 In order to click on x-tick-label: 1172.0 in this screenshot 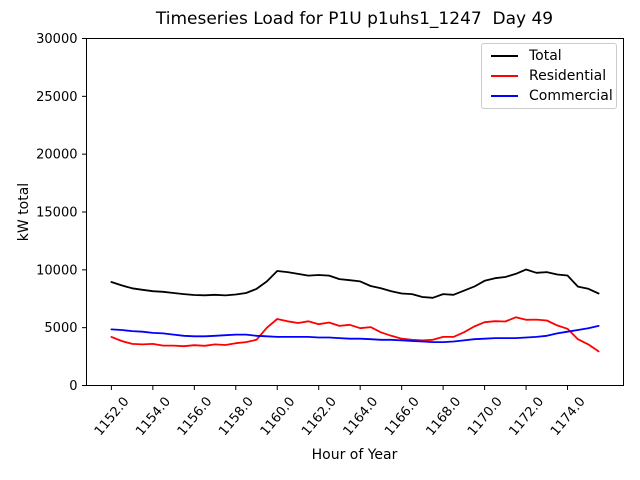, I will do `click(526, 416)`.